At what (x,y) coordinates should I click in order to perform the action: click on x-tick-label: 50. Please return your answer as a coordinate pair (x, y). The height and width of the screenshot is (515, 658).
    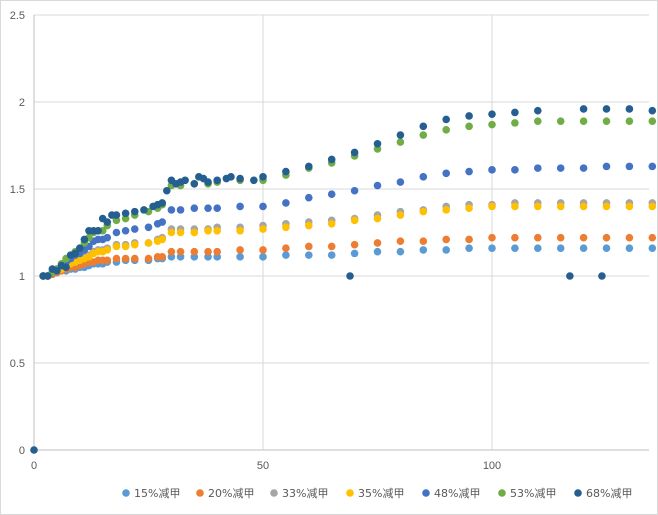
    Looking at the image, I should click on (263, 466).